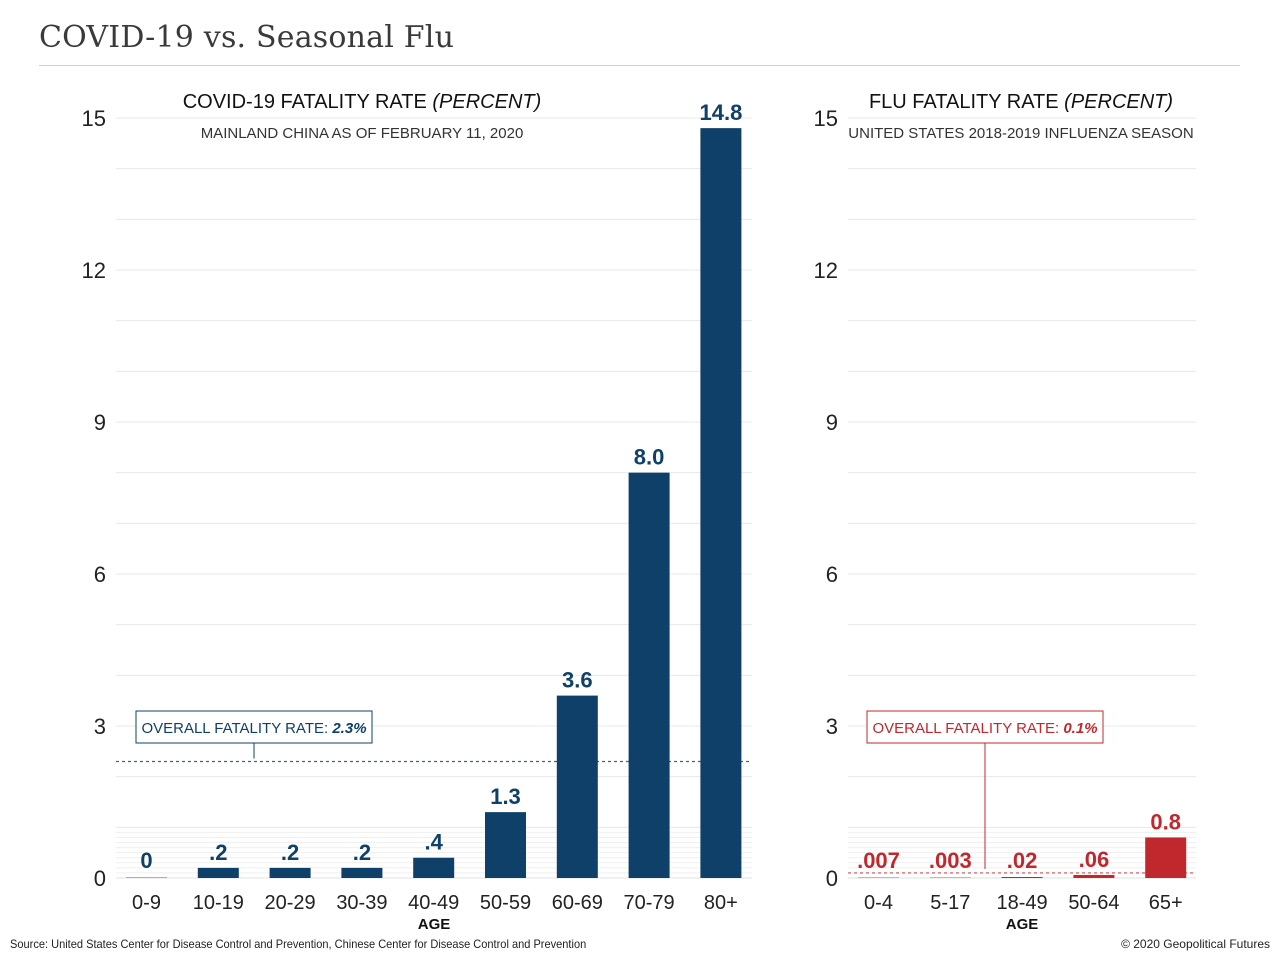 This screenshot has width=1280, height=960. Describe the element at coordinates (1022, 903) in the screenshot. I see `x-tick-label: 18-49` at that location.